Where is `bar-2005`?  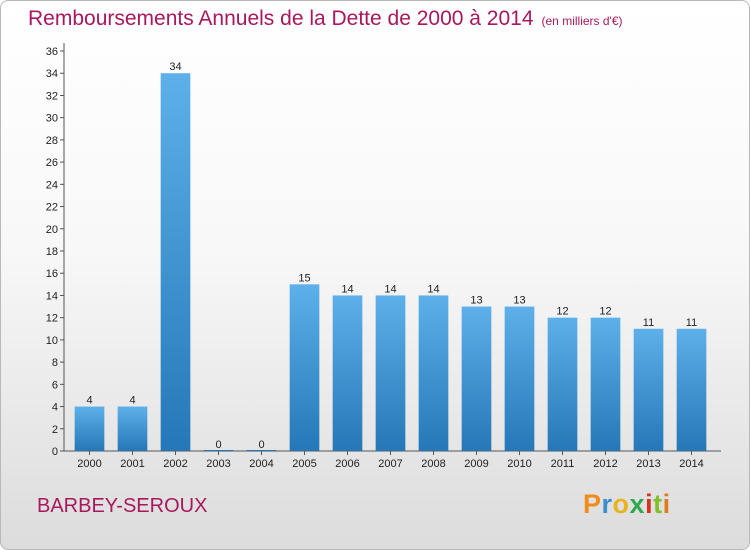 bar-2005 is located at coordinates (304, 367).